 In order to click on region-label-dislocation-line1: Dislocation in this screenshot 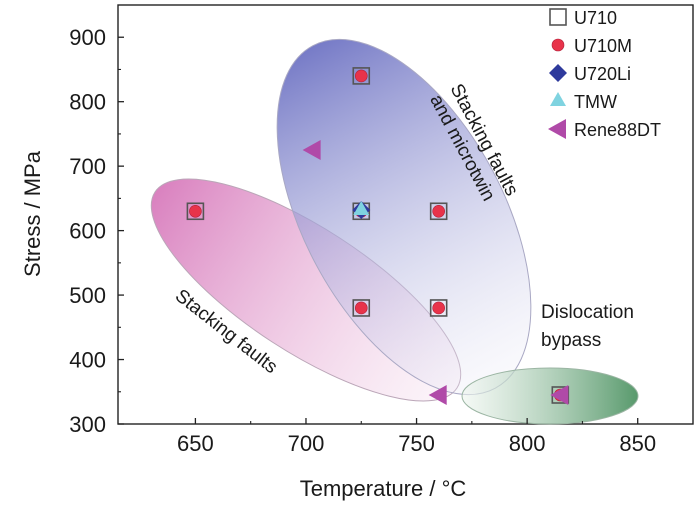, I will do `click(587, 312)`.